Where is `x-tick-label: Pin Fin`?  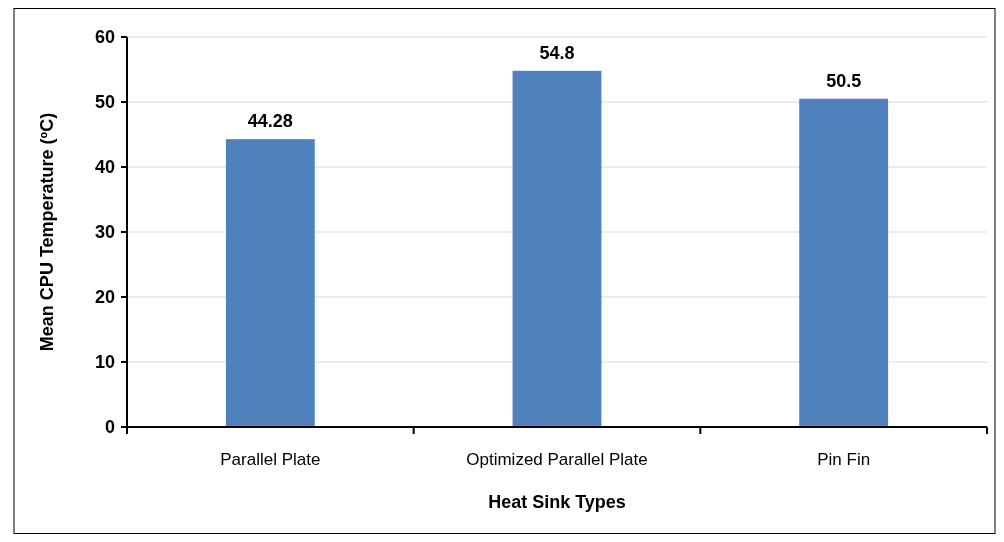 x-tick-label: Pin Fin is located at coordinates (844, 459).